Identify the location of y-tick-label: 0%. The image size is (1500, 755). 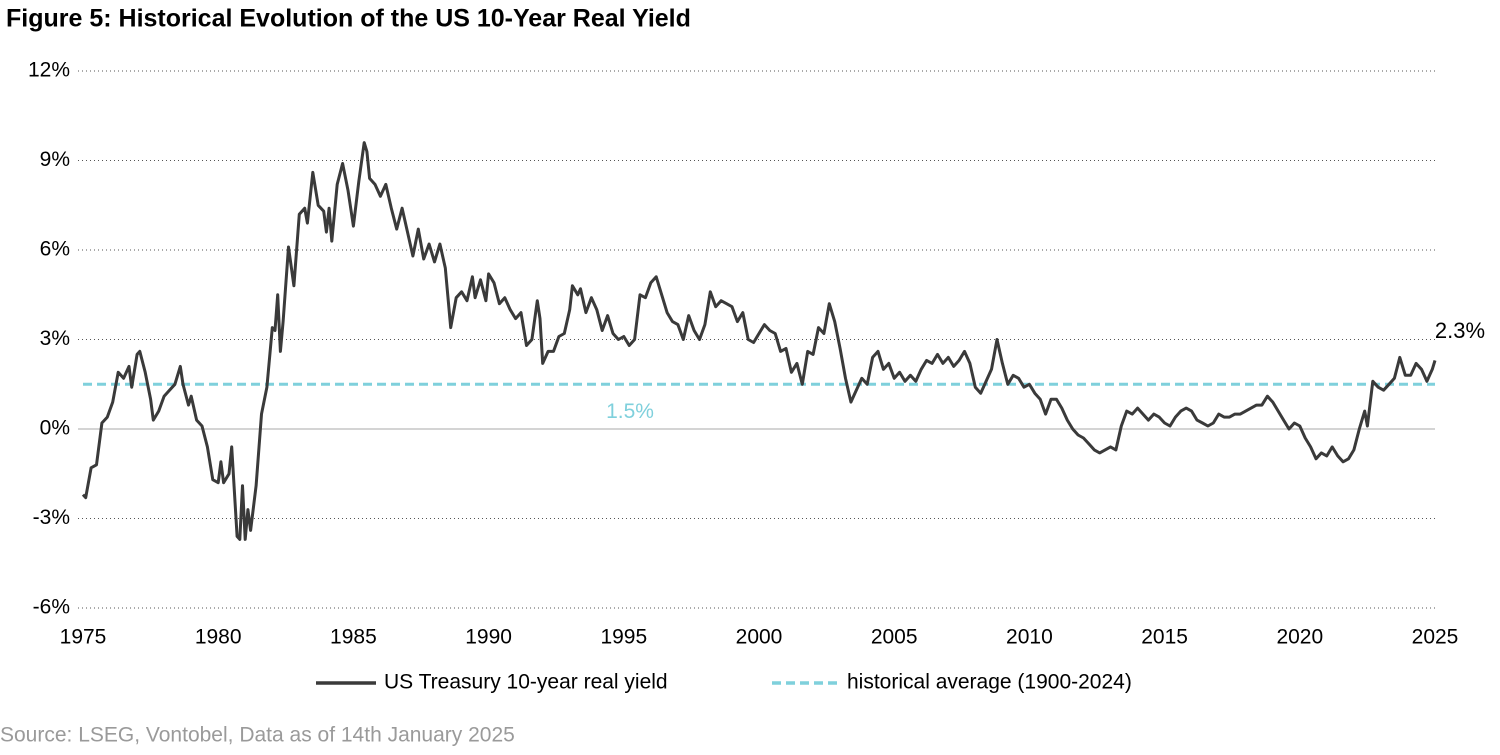
(55, 428).